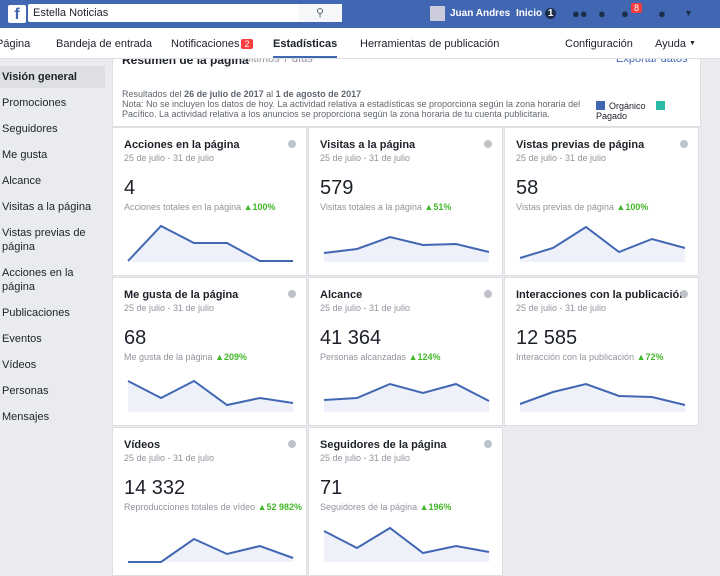 This screenshot has width=720, height=576. I want to click on search-button: ⚲, so click(320, 13).